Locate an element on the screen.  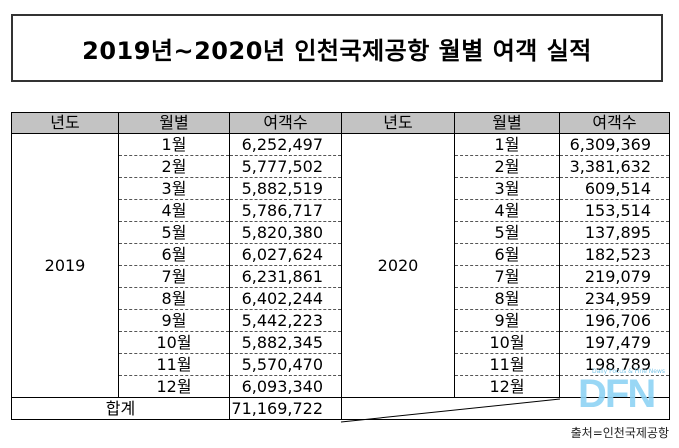
passengers-2020-cell: 198,789 is located at coordinates (614, 364).